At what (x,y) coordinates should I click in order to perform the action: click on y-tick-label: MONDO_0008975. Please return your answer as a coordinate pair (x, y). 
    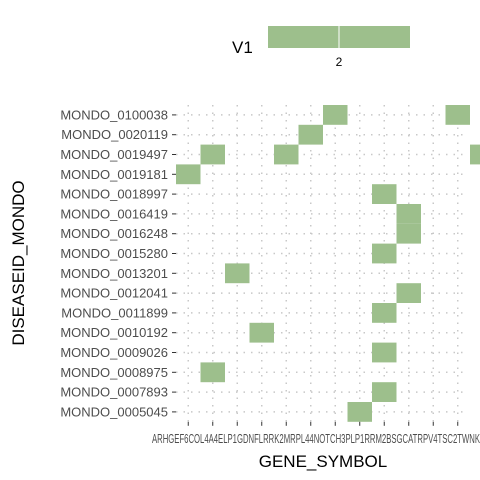
    Looking at the image, I should click on (114, 372).